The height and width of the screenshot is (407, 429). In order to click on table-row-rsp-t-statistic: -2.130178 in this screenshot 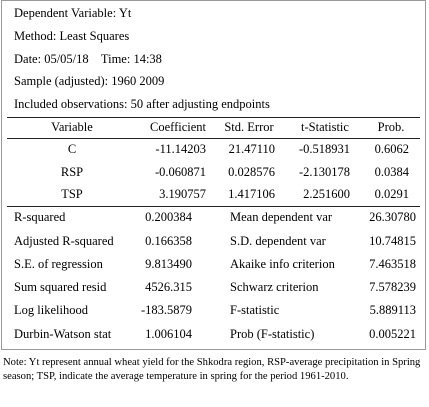, I will do `click(324, 172)`.